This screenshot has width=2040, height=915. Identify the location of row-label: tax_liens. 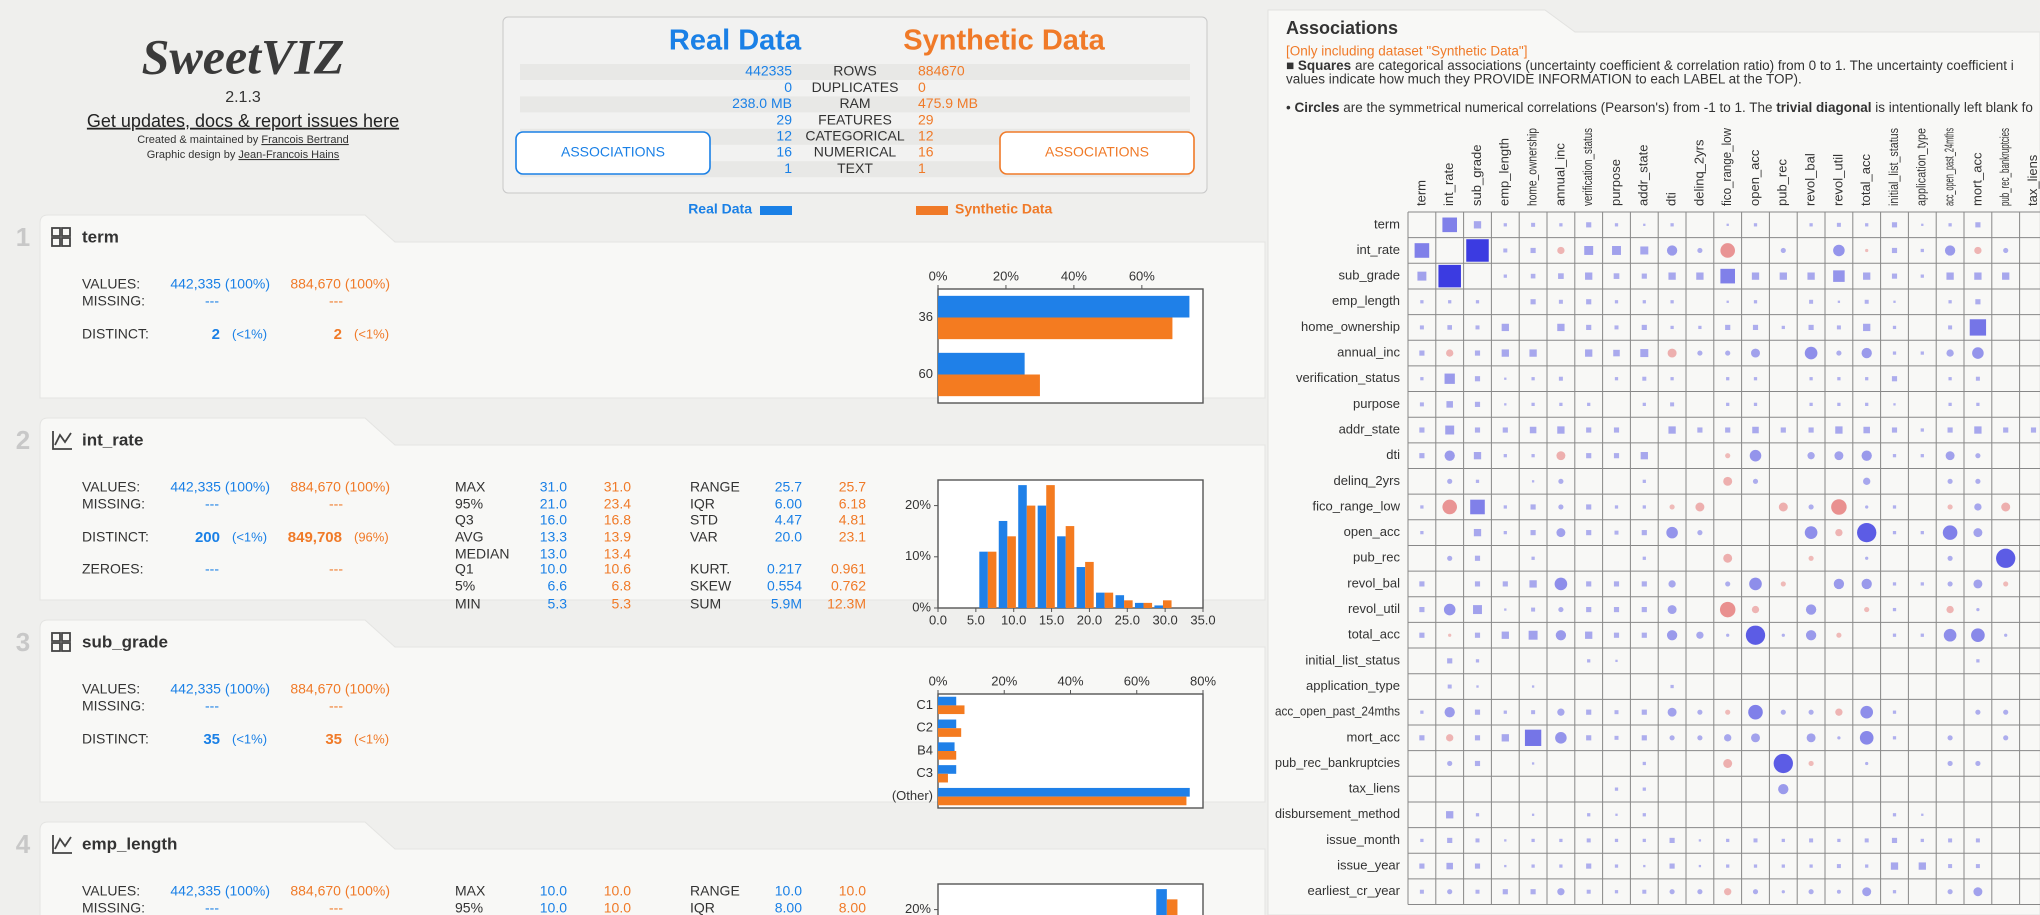
(1375, 788).